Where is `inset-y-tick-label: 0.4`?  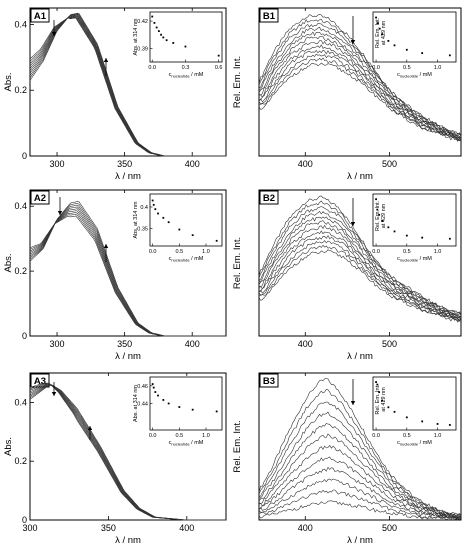
inset-y-tick-label: 0.4 is located at coordinates (144, 208).